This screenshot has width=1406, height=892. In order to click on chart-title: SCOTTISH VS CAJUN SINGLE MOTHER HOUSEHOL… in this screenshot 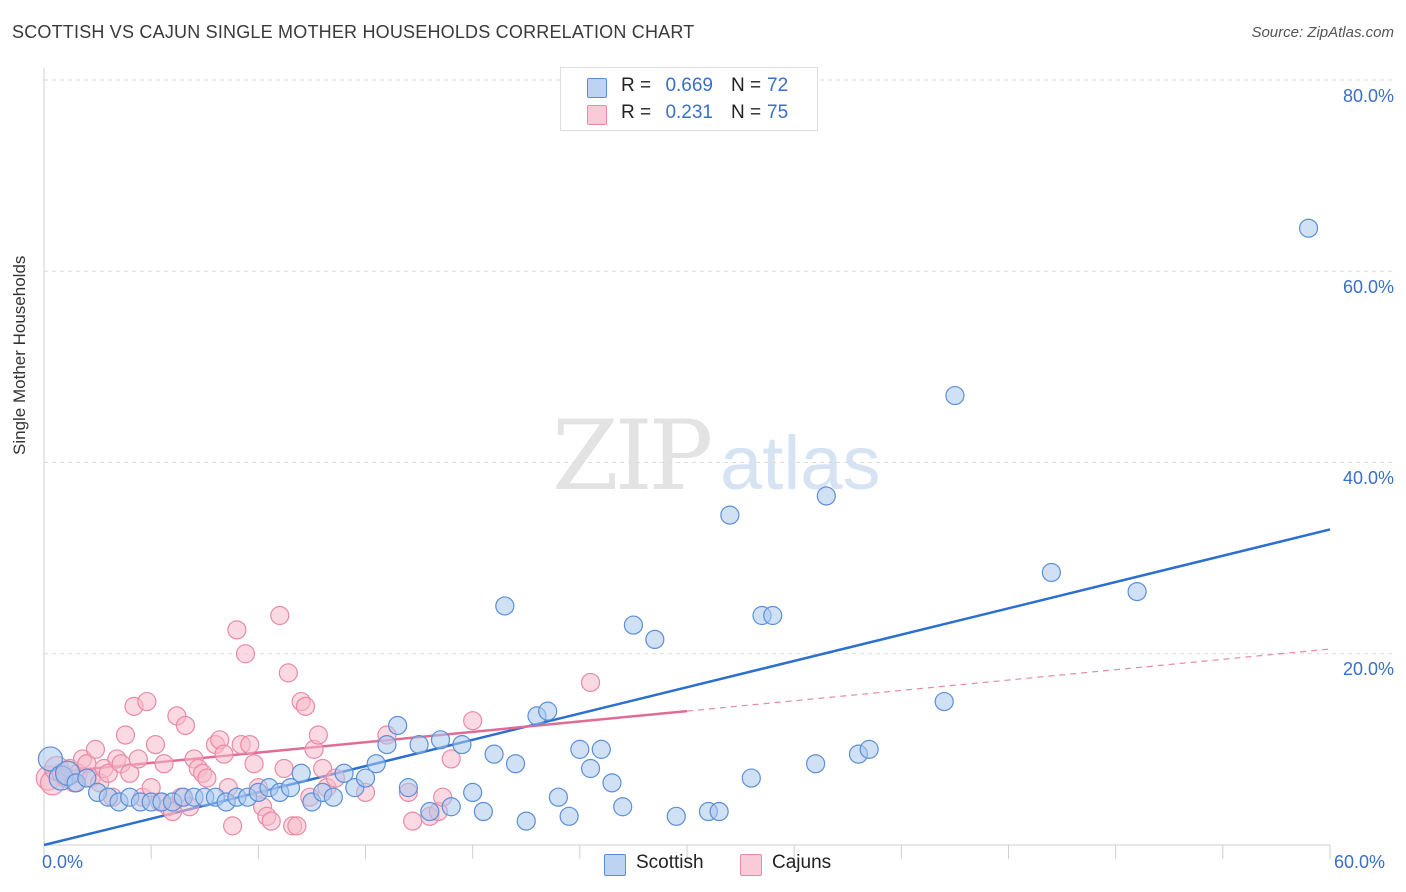, I will do `click(353, 32)`.